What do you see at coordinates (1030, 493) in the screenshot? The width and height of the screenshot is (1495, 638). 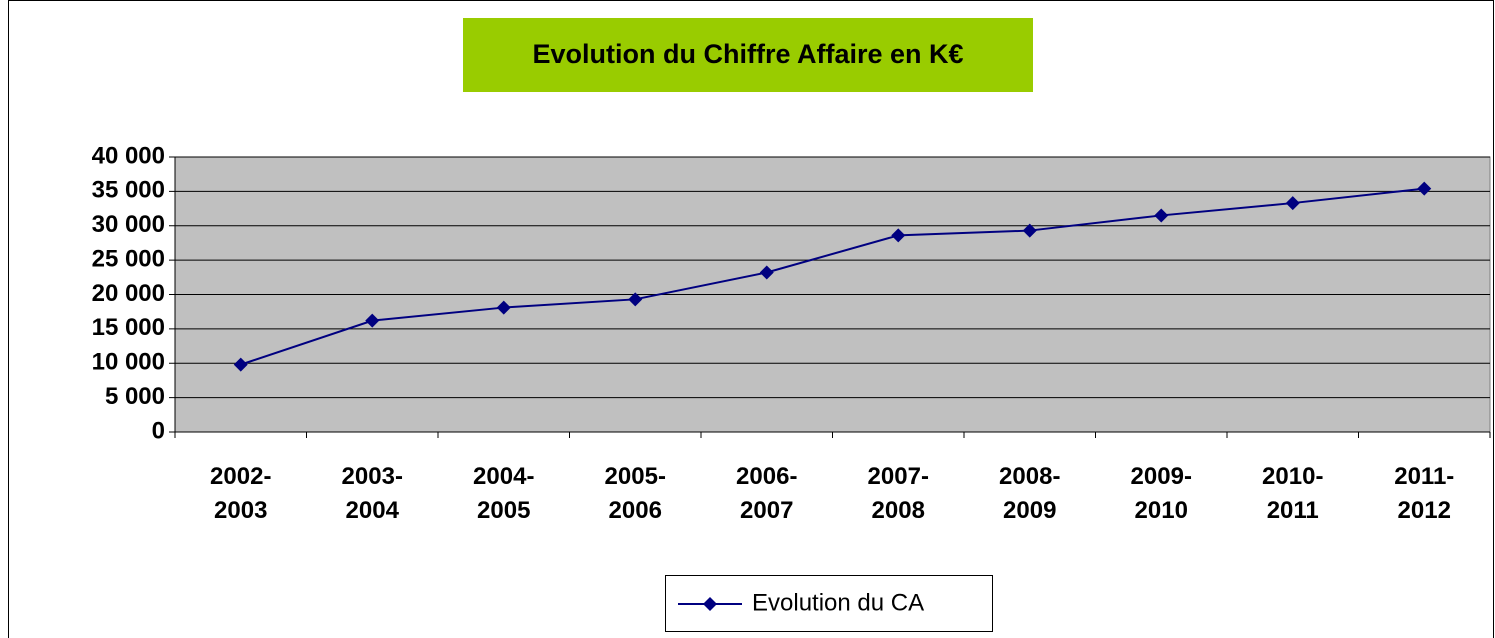 I see `x-tick-label: 2008-2009` at bounding box center [1030, 493].